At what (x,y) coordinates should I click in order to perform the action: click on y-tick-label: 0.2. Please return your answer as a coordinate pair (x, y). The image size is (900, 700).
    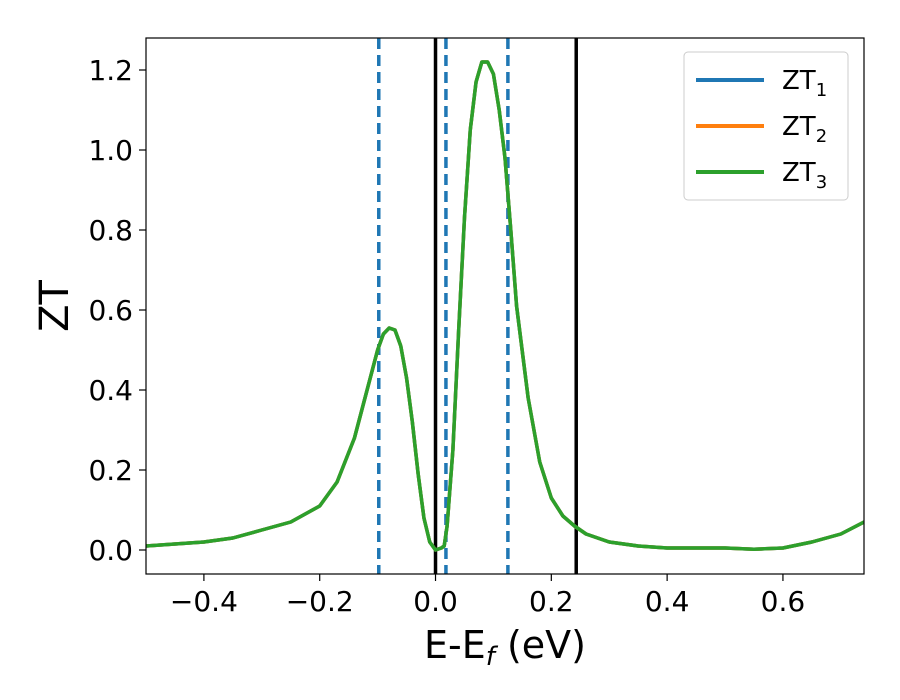
    Looking at the image, I should click on (110, 470).